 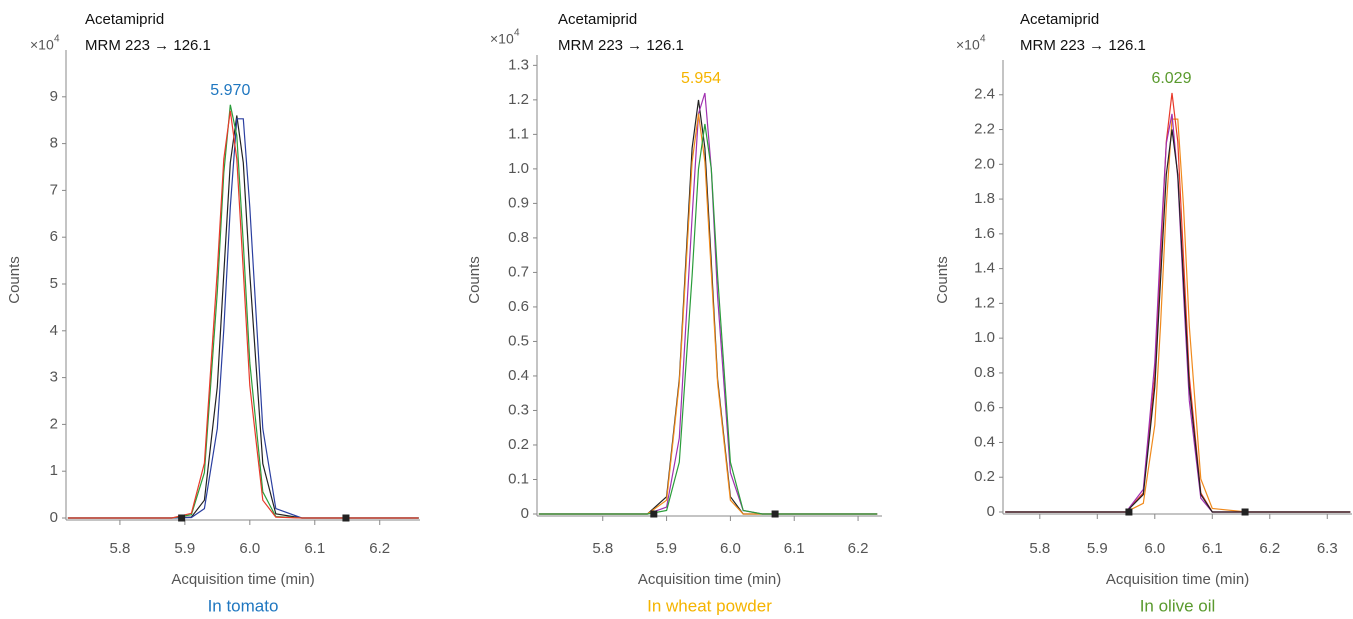 I want to click on caption: In tomato, so click(x=243, y=605).